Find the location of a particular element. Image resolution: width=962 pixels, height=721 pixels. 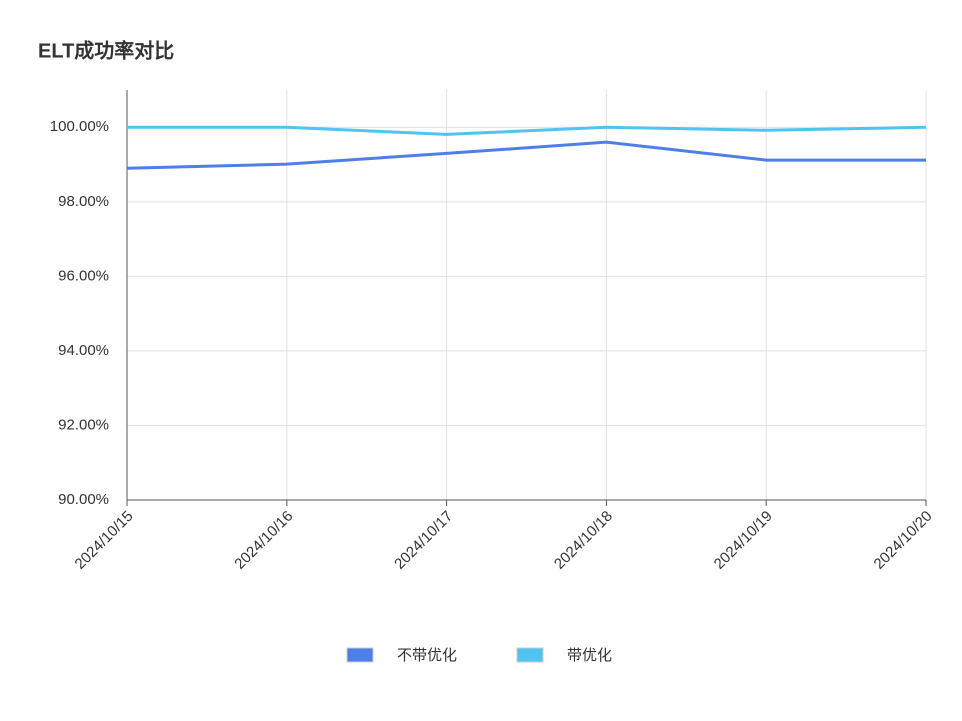

chart-title: ELT成功率对比 is located at coordinates (106, 50).